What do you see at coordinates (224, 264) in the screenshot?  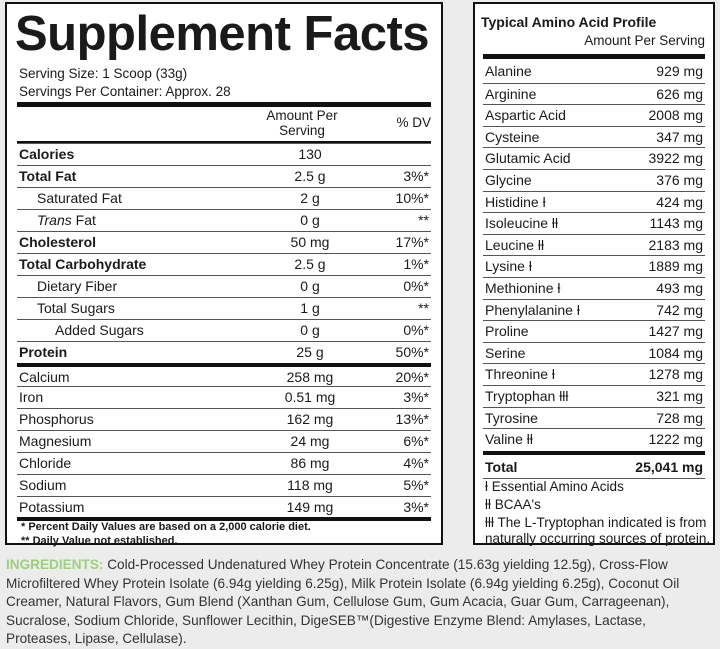 I see `facts-row-total-carbohydrate: Total Carbohydrate 2.5 g 1%*` at bounding box center [224, 264].